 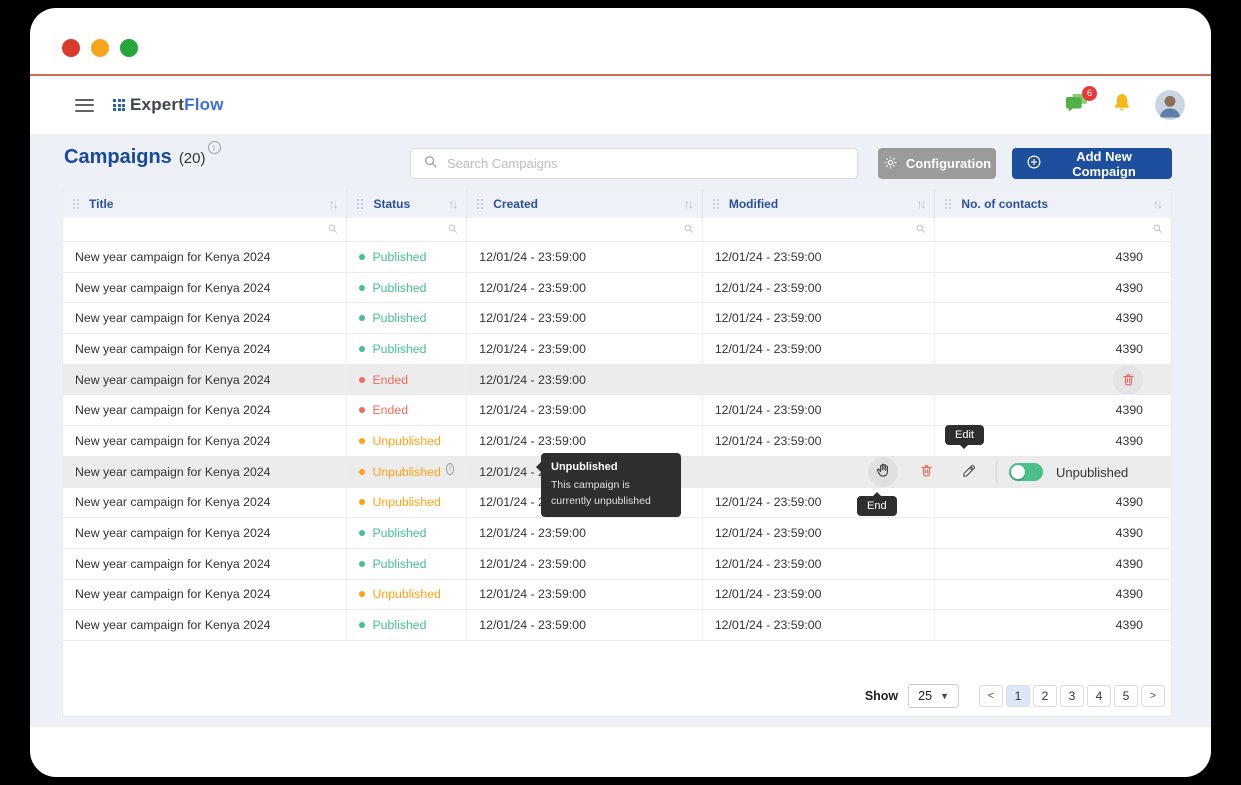 What do you see at coordinates (1122, 105) in the screenshot?
I see `notifications-button` at bounding box center [1122, 105].